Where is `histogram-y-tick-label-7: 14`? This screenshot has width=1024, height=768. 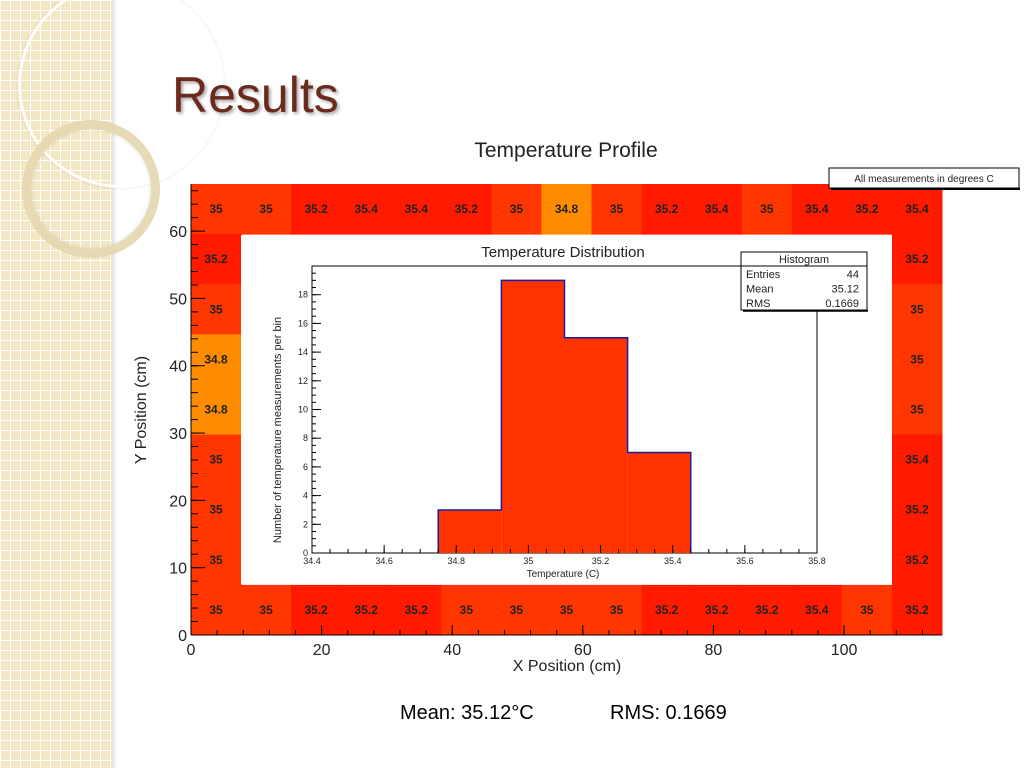 histogram-y-tick-label-7: 14 is located at coordinates (303, 352).